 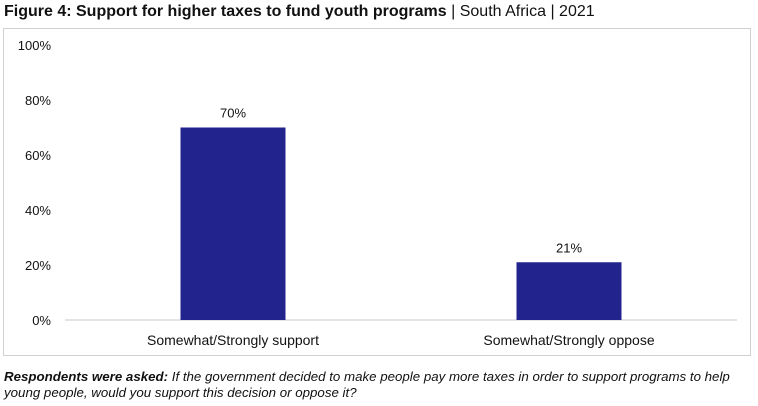 What do you see at coordinates (38, 265) in the screenshot?
I see `y-tick-label: 20%` at bounding box center [38, 265].